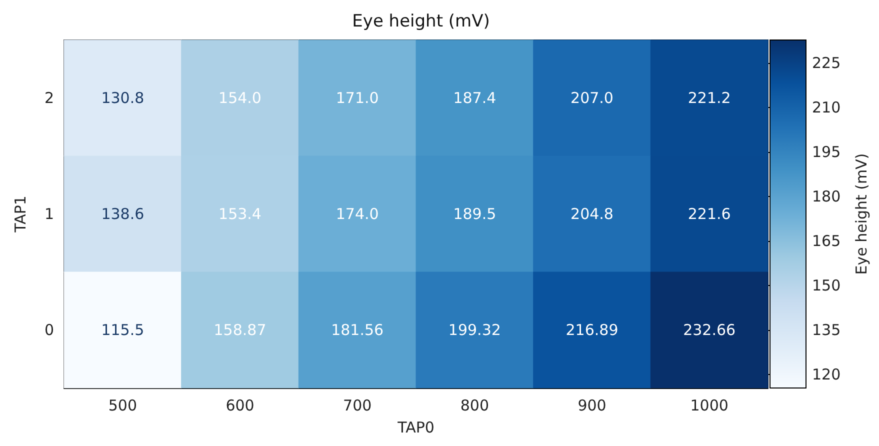 The width and height of the screenshot is (879, 446). What do you see at coordinates (474, 98) in the screenshot?
I see `data-label: 187.4` at bounding box center [474, 98].